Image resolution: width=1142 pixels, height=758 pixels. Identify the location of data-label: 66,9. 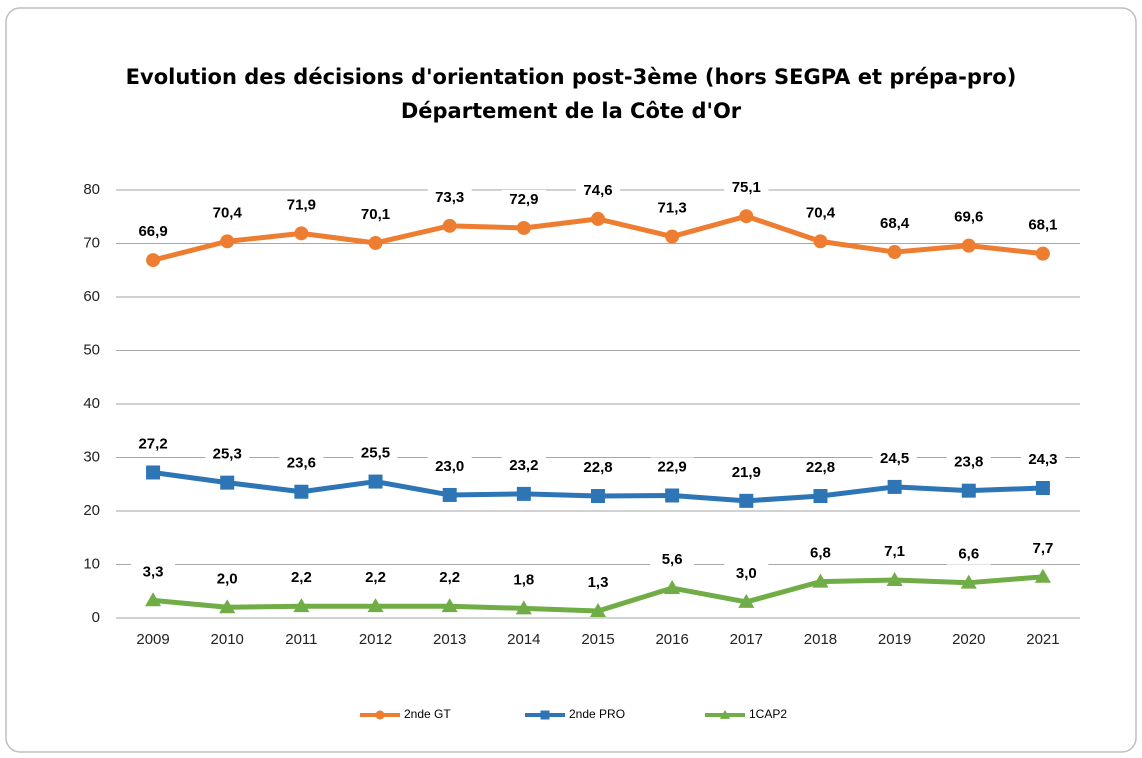
(152, 231).